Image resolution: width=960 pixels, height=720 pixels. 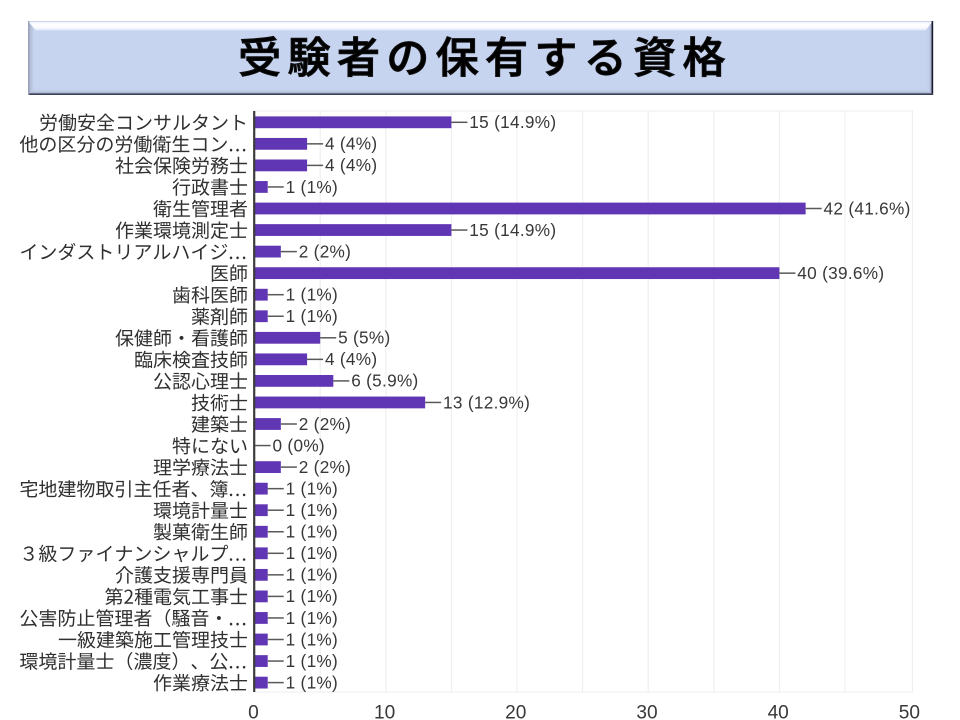 What do you see at coordinates (384, 711) in the screenshot?
I see `svg-text: 10` at bounding box center [384, 711].